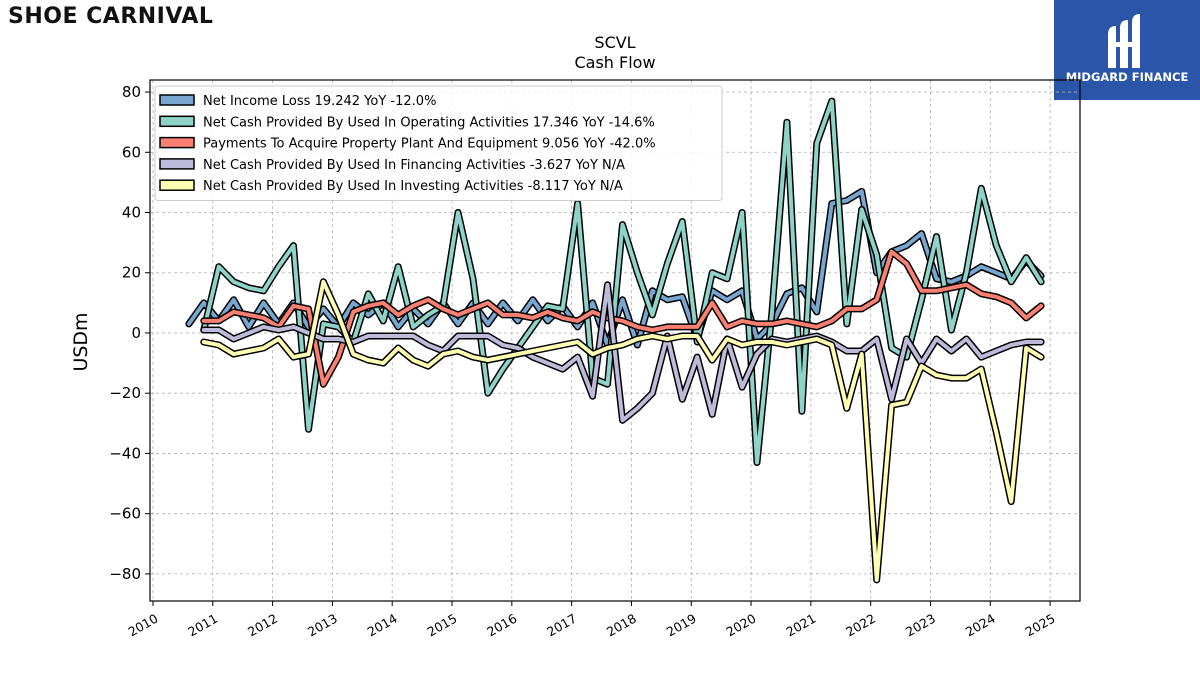 The image size is (1200, 675). Describe the element at coordinates (125, 574) in the screenshot. I see `y-tick-label: −80` at that location.